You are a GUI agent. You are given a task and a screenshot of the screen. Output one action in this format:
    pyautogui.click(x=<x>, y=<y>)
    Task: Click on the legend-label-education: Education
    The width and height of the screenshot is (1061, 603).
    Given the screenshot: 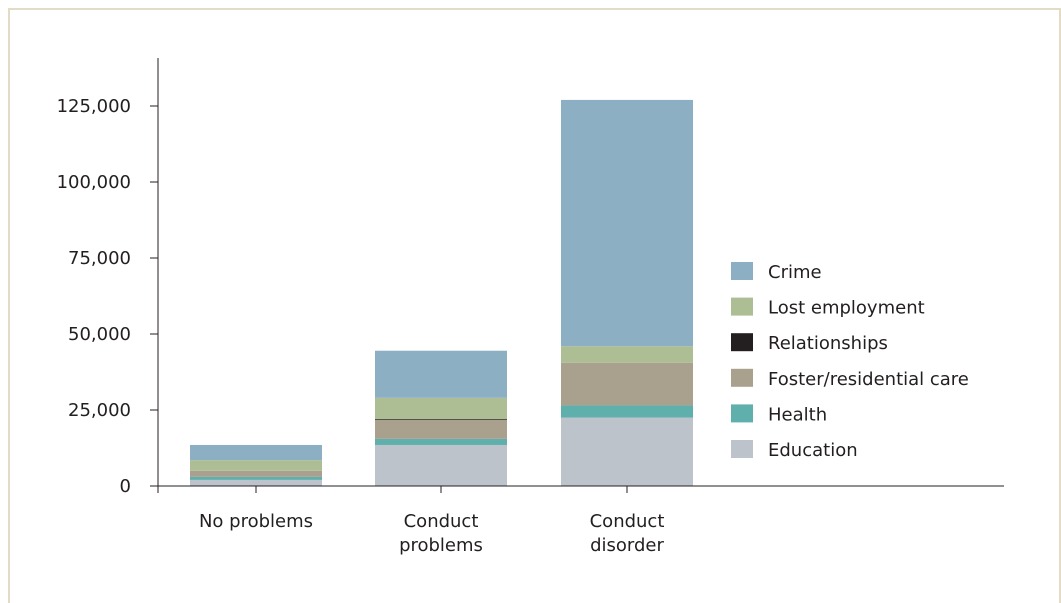 What is the action you would take?
    pyautogui.click(x=813, y=450)
    